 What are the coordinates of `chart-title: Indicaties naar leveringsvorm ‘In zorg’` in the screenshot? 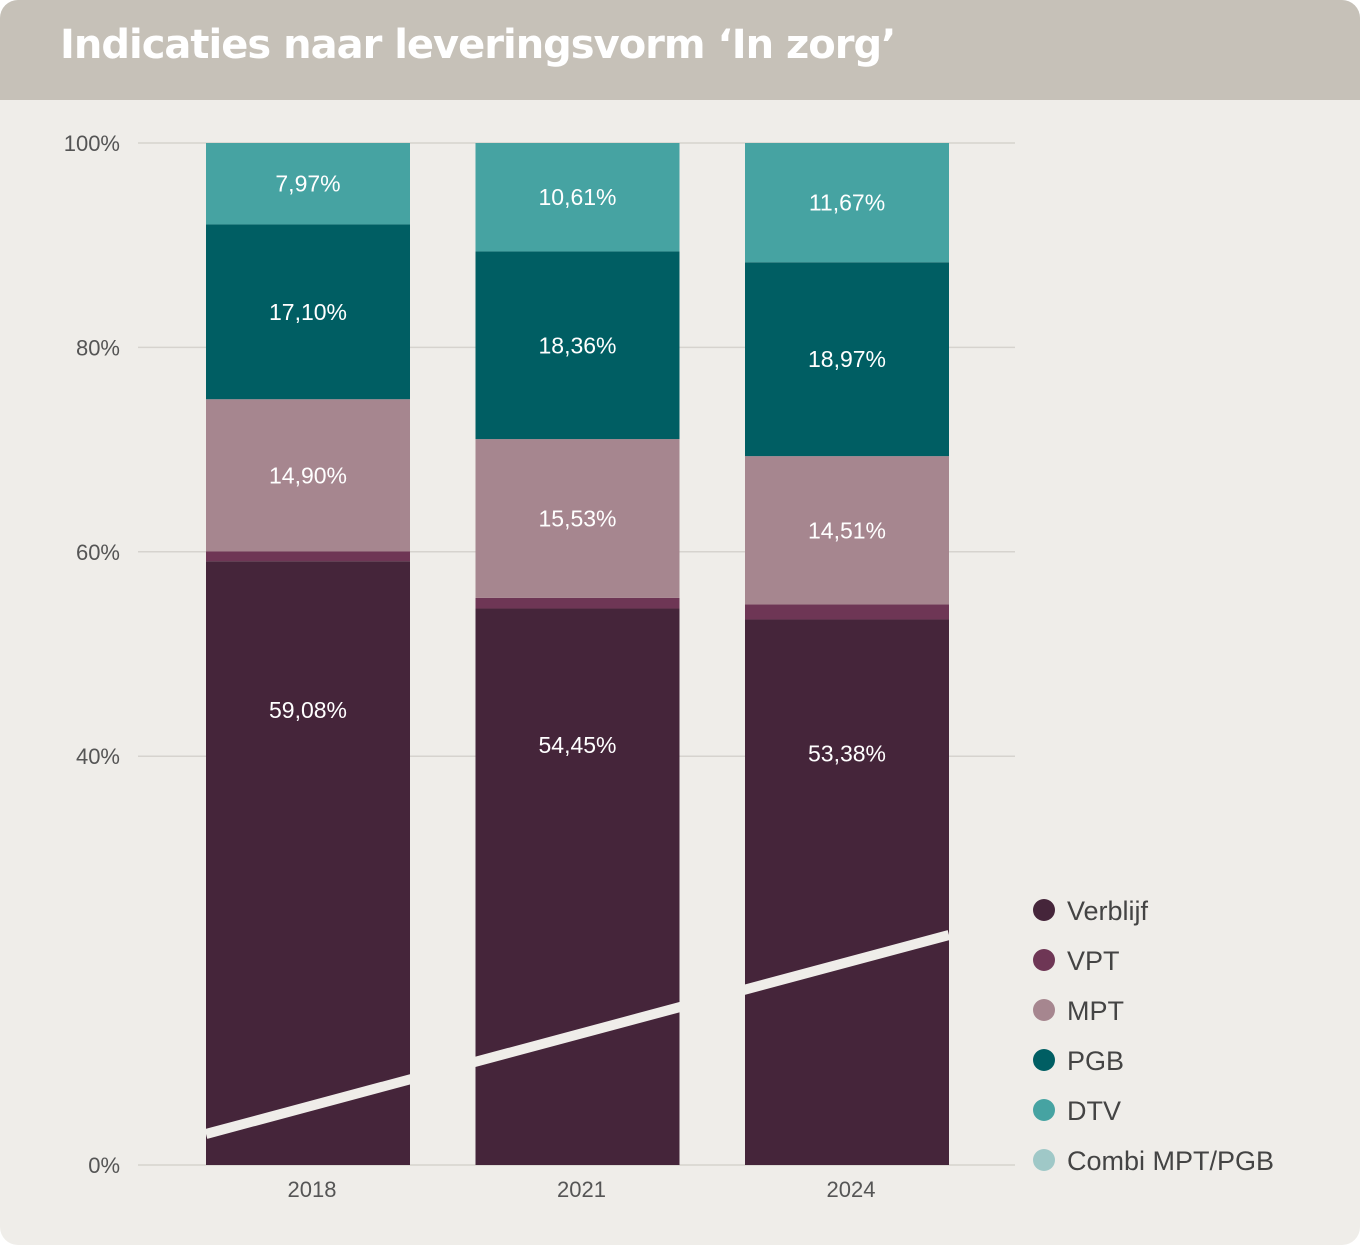 It's located at (478, 45).